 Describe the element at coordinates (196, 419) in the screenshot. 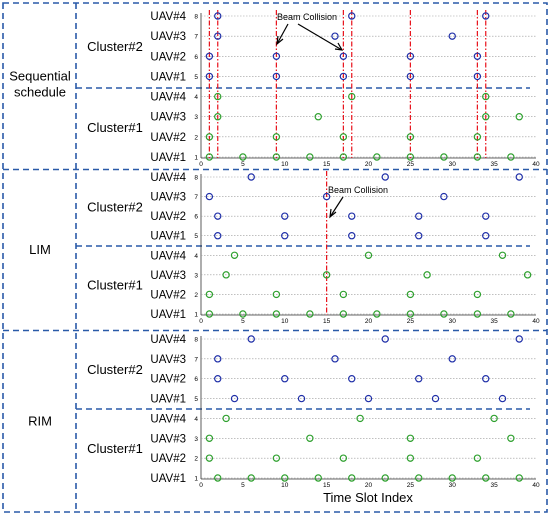

I see `panel-3-ytick-4: 4` at that location.